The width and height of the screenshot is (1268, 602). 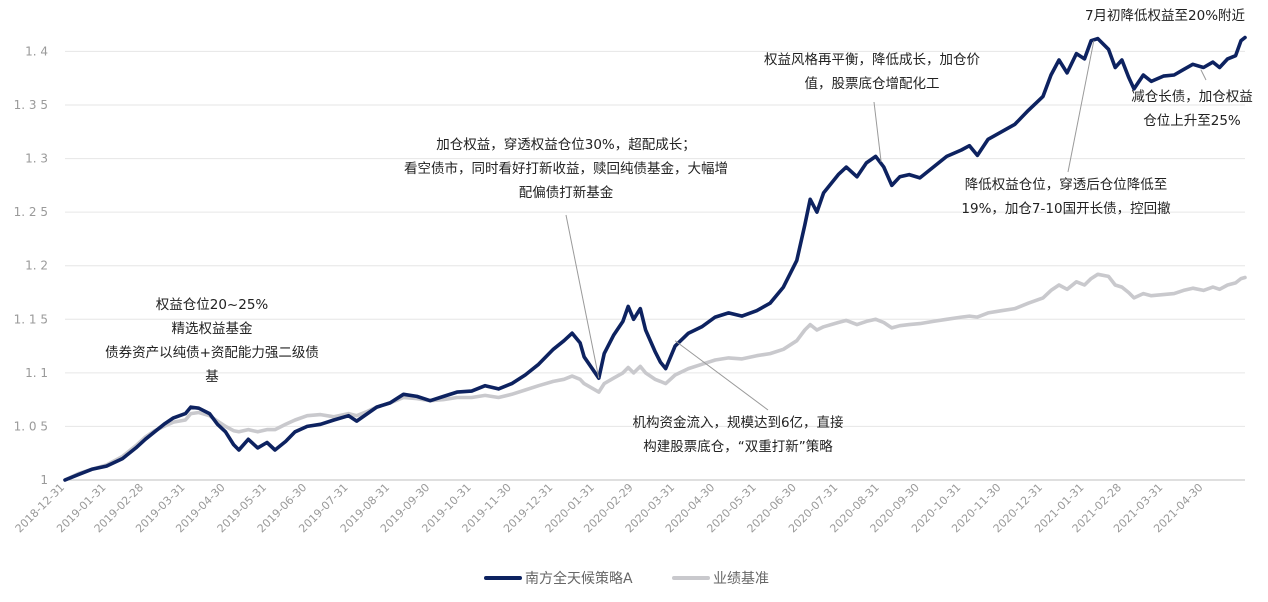 What do you see at coordinates (36, 51) in the screenshot?
I see `y-tick-label: 1. 4` at bounding box center [36, 51].